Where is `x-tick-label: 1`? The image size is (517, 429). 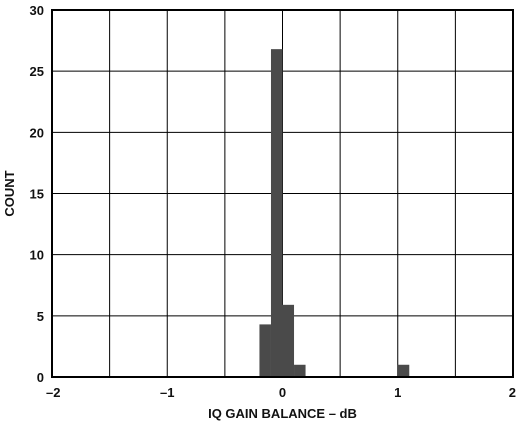 x-tick-label: 1 is located at coordinates (397, 392).